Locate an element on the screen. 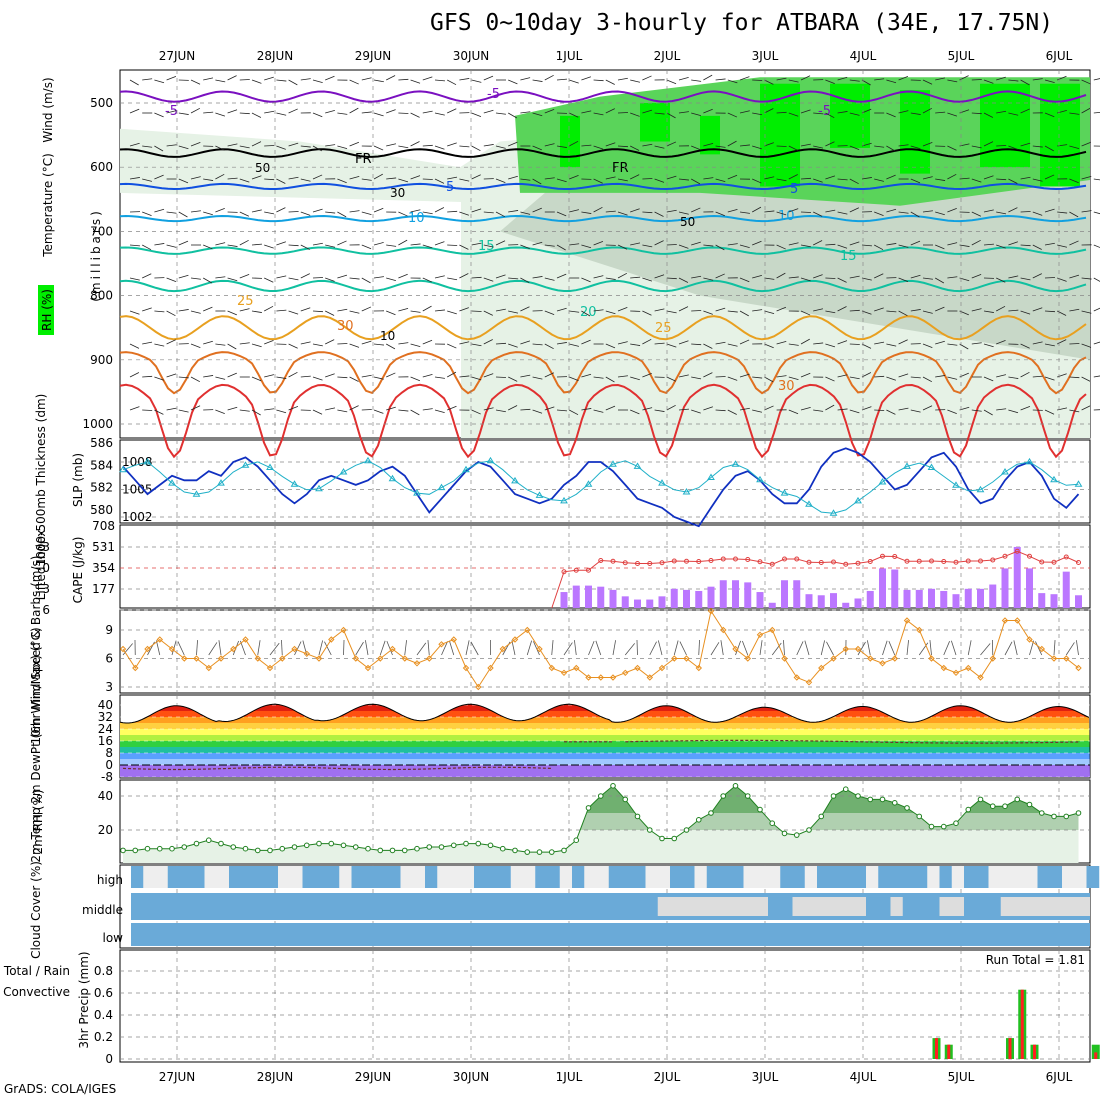 This screenshot has height=1100, width=1100. pressure-tick-label: 700 is located at coordinates (101, 231).